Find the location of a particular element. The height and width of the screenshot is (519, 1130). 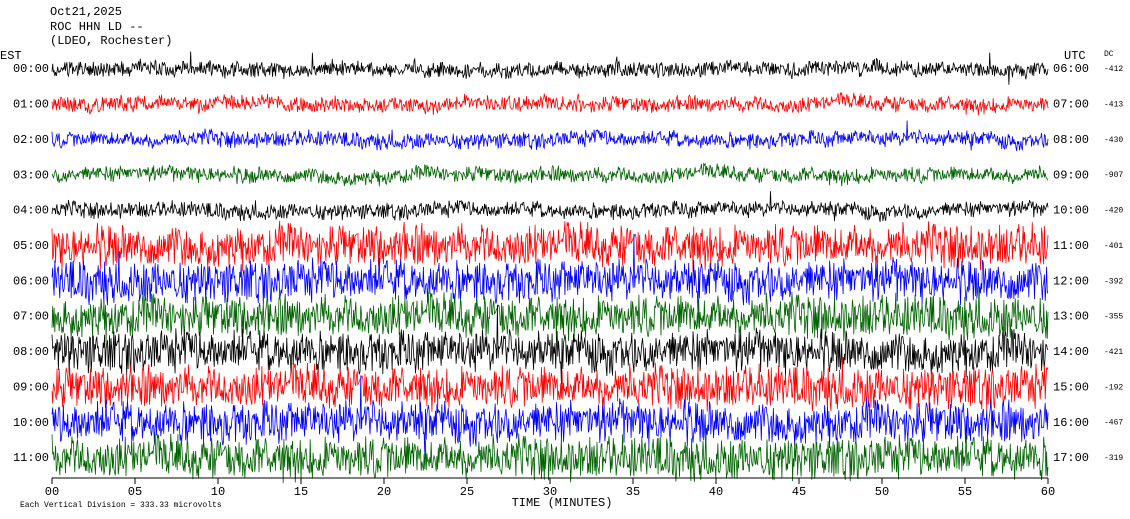

dc-title: DC is located at coordinates (1109, 54).